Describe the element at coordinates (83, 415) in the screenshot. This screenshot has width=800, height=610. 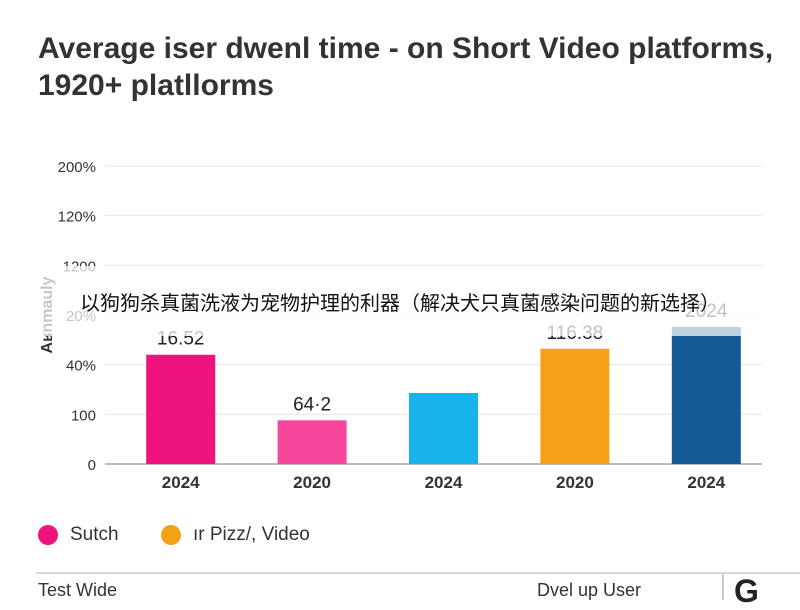
I see `y-tick-label: 100` at that location.